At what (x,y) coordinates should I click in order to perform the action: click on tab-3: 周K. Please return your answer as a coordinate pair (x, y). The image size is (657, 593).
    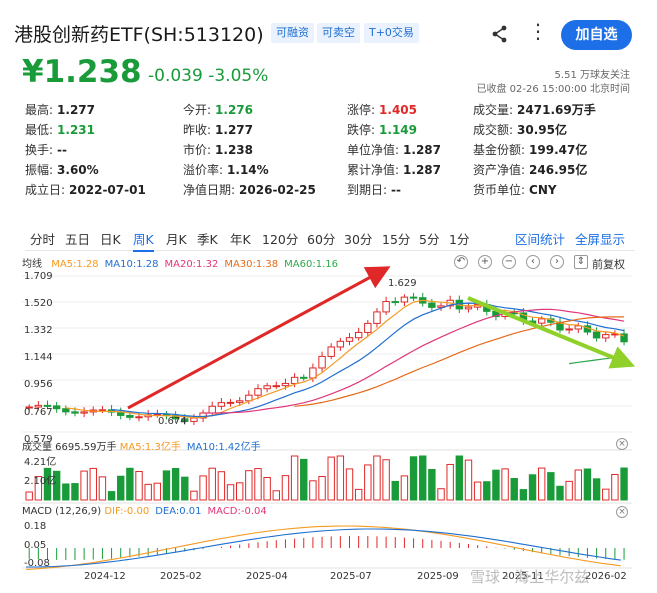
    Looking at the image, I should click on (143, 240).